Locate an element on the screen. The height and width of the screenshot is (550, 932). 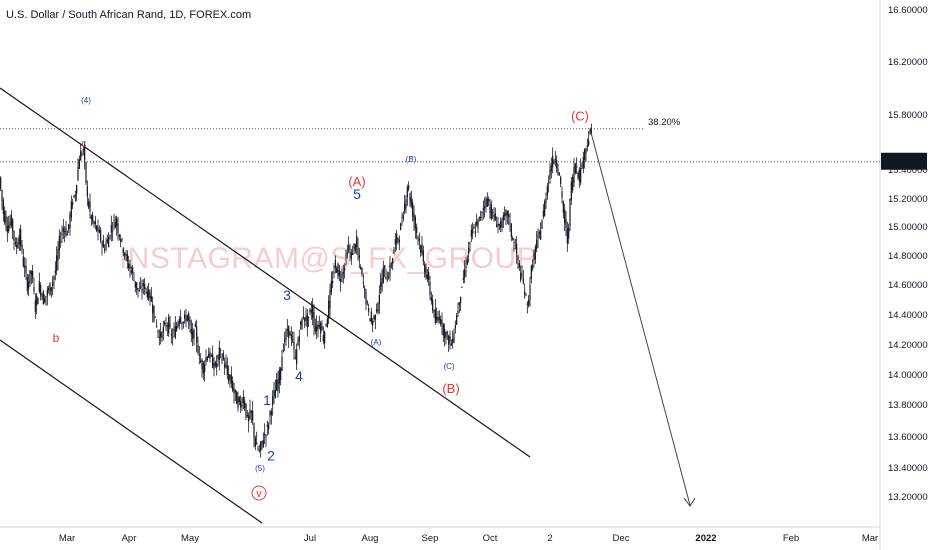
price-tick-label: 14.00000 is located at coordinates (908, 375).